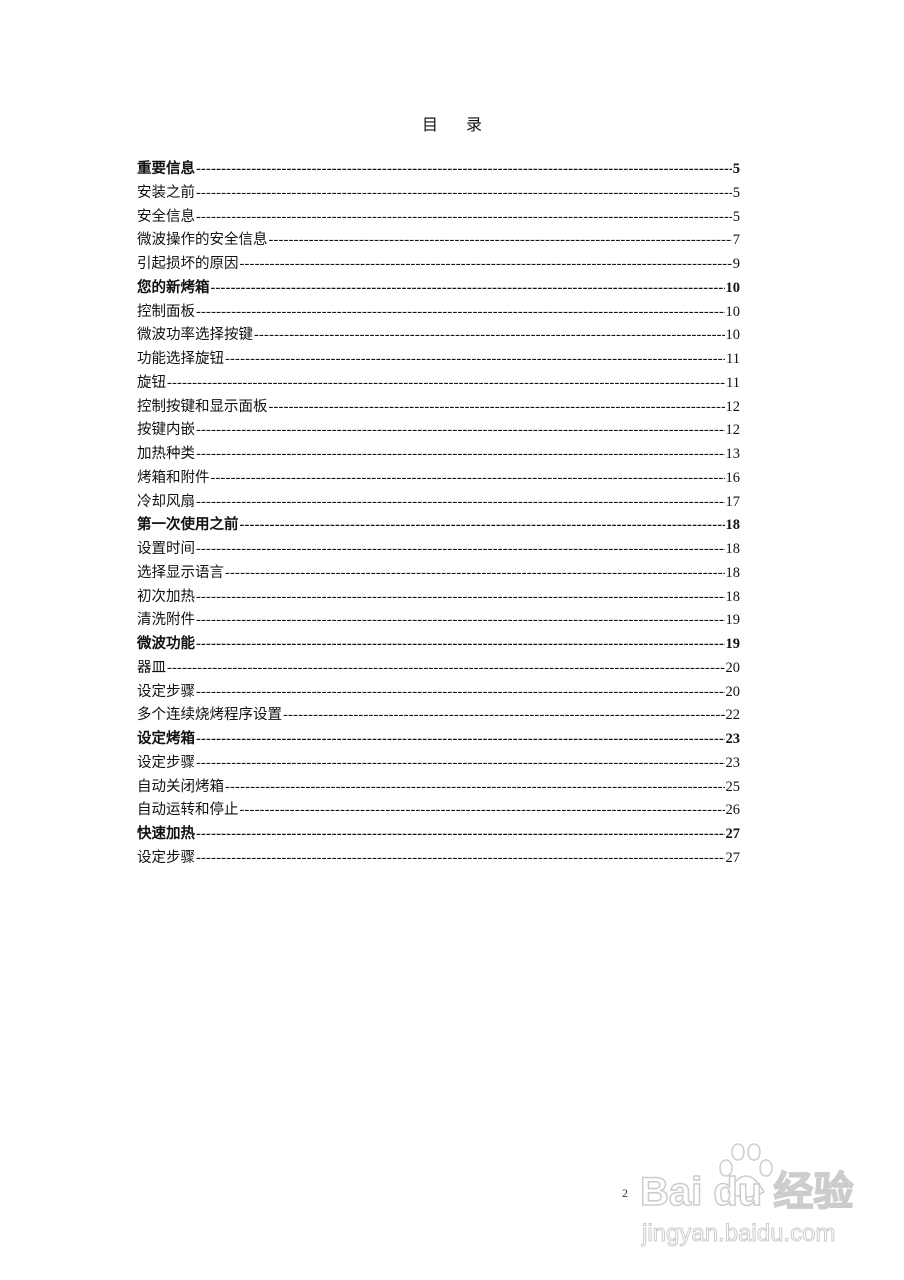 The image size is (904, 1280). What do you see at coordinates (733, 715) in the screenshot?
I see `toc-entry-page: 22` at bounding box center [733, 715].